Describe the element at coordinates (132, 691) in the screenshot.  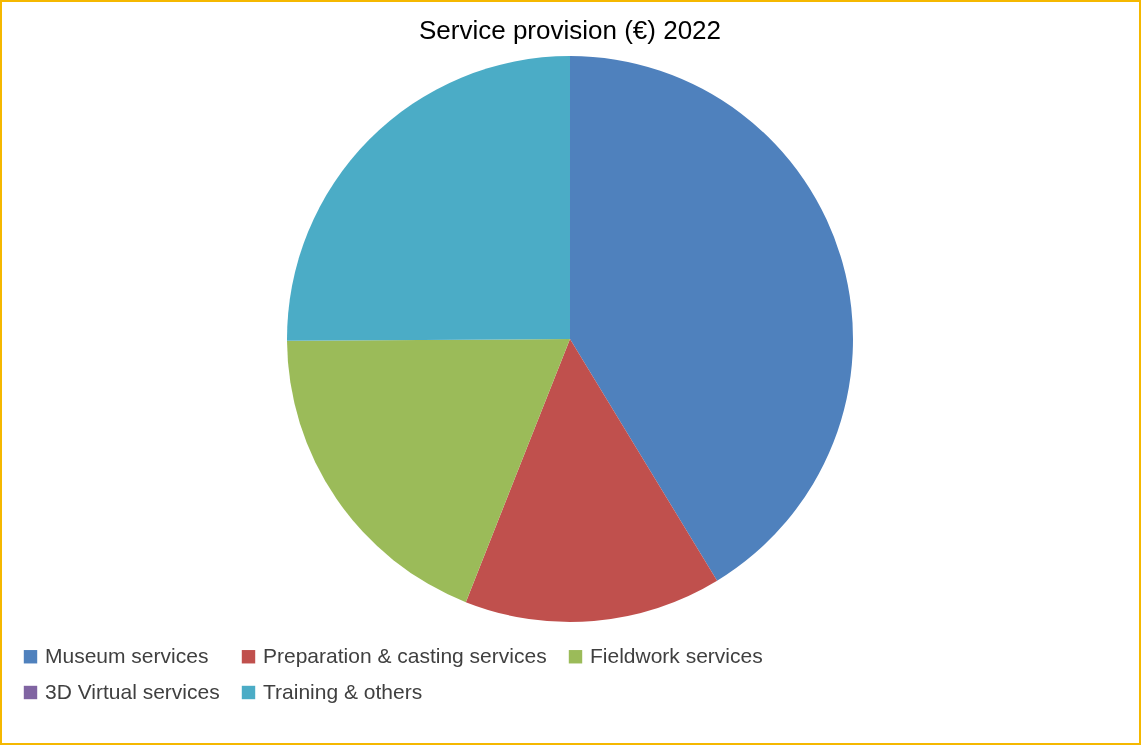
I see `legend-label: 3D Virtual services` at that location.